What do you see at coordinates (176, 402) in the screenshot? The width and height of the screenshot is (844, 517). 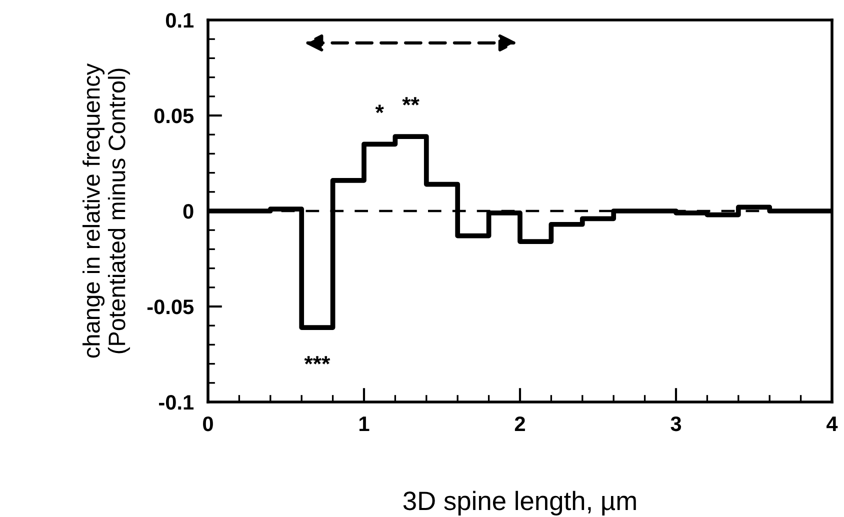 I see `y-tick-label: -0.1` at bounding box center [176, 402].